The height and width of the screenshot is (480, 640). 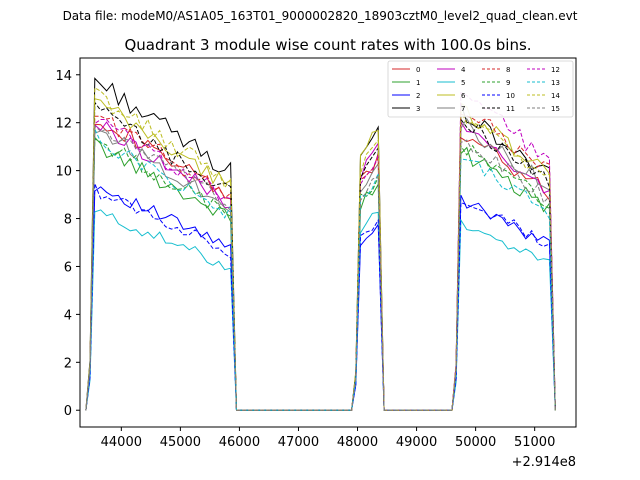 I want to click on legend-label-4: 4, so click(x=463, y=70).